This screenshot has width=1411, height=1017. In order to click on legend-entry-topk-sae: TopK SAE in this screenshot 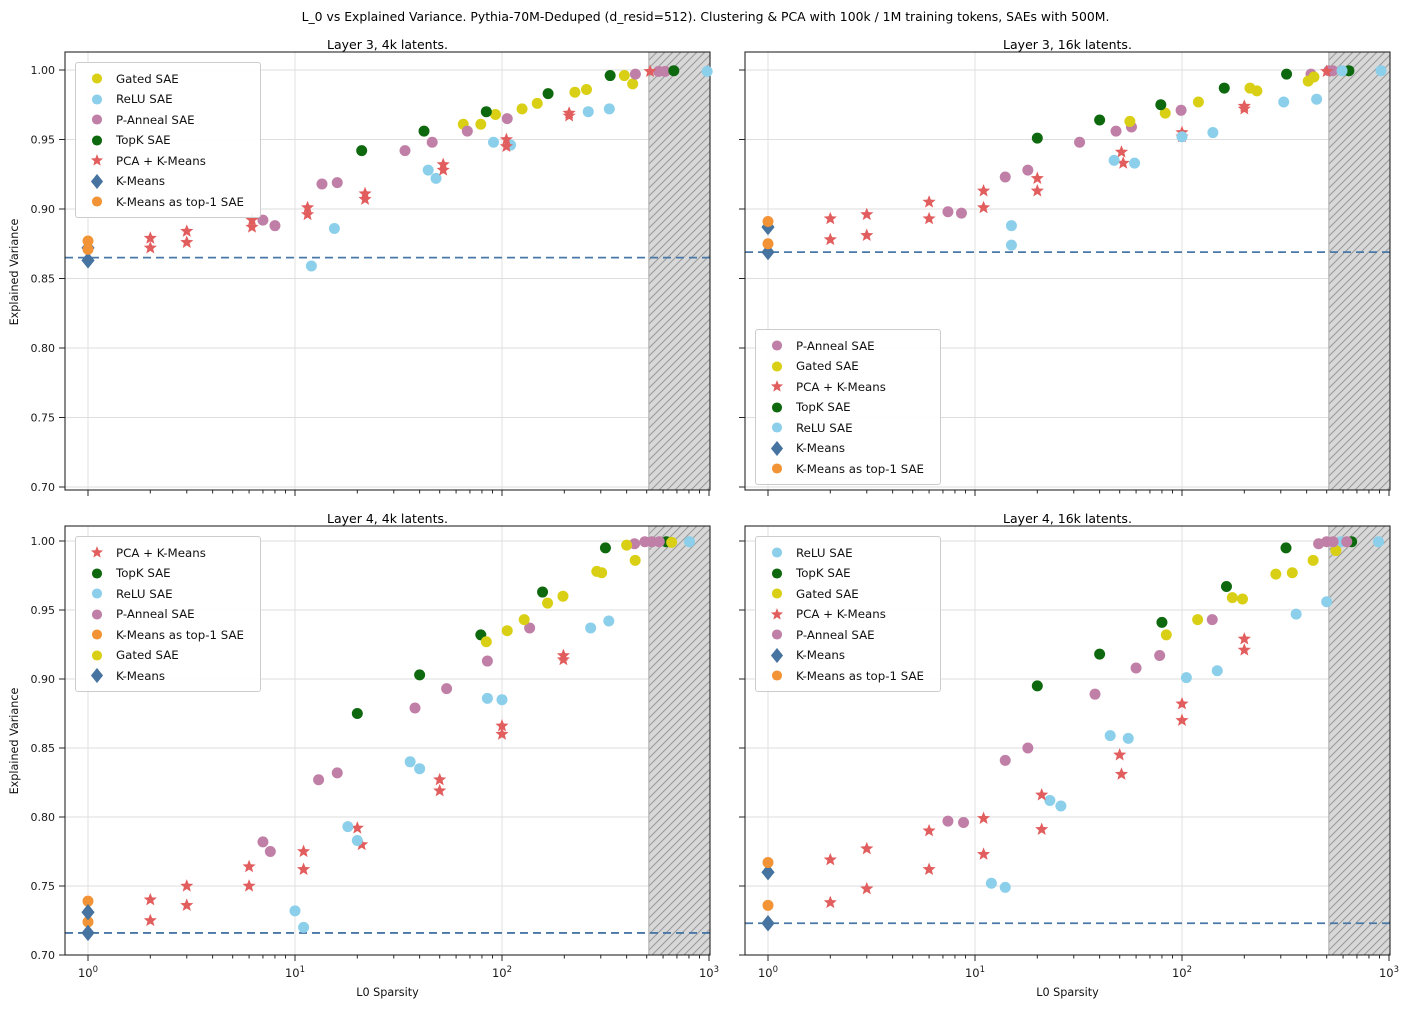, I will do `click(845, 573)`.